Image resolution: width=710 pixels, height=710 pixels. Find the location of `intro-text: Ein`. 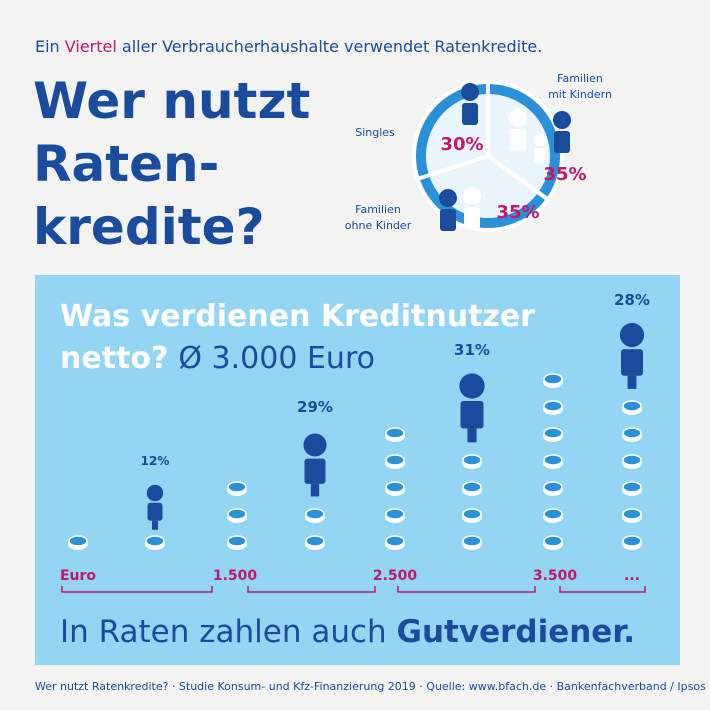

intro-text: Ein is located at coordinates (50, 46).